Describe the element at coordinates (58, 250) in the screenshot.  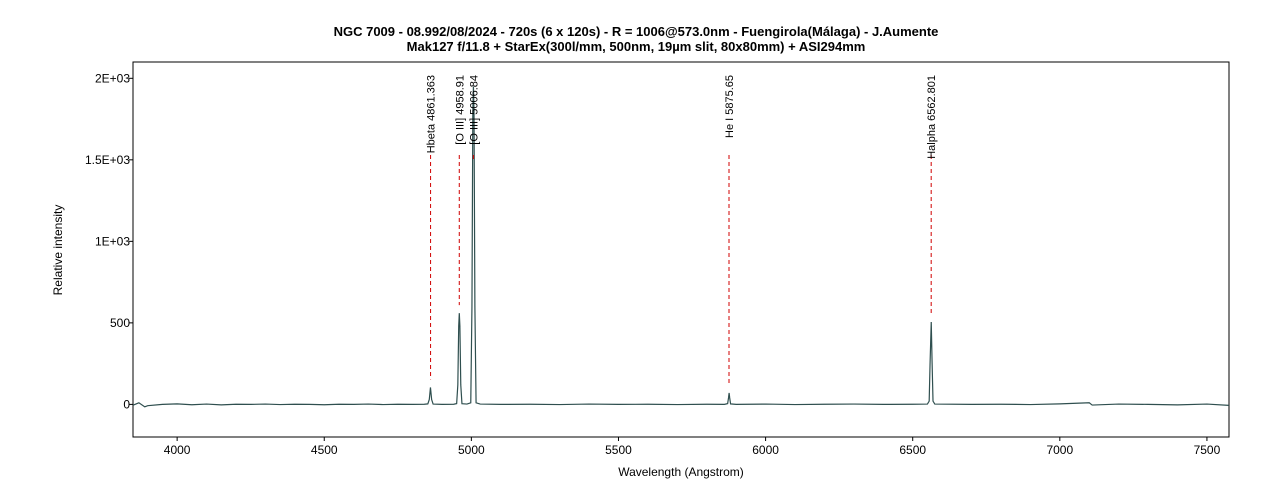
I see `y-axis-label: Relative intensity` at that location.